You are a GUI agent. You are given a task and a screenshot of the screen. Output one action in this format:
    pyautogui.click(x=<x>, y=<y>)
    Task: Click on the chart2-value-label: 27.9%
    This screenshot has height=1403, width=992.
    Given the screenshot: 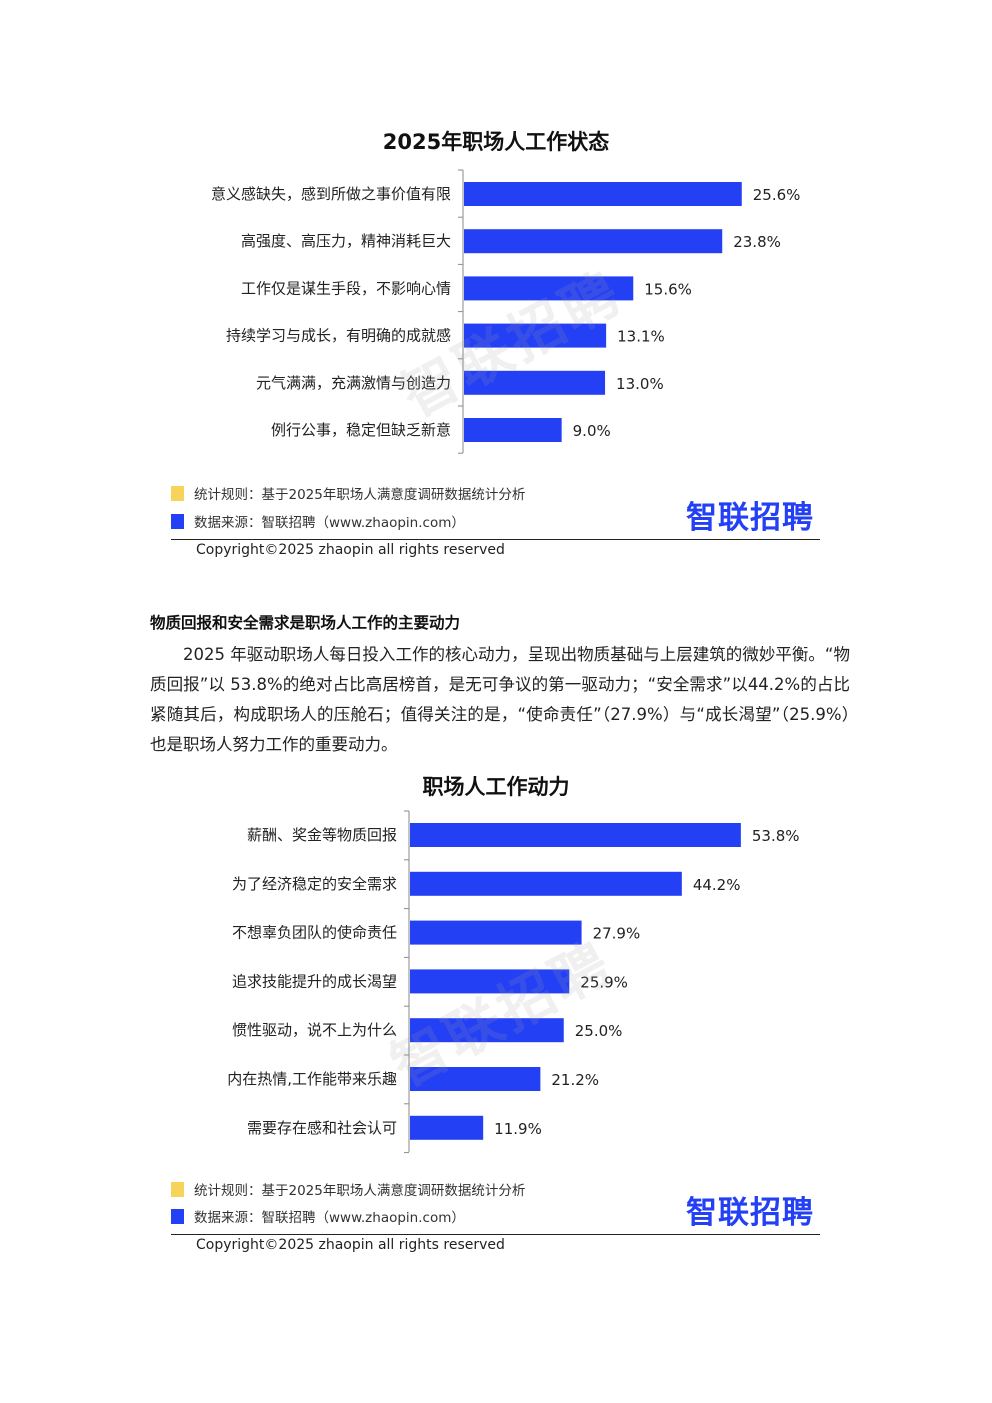 What is the action you would take?
    pyautogui.click(x=617, y=934)
    